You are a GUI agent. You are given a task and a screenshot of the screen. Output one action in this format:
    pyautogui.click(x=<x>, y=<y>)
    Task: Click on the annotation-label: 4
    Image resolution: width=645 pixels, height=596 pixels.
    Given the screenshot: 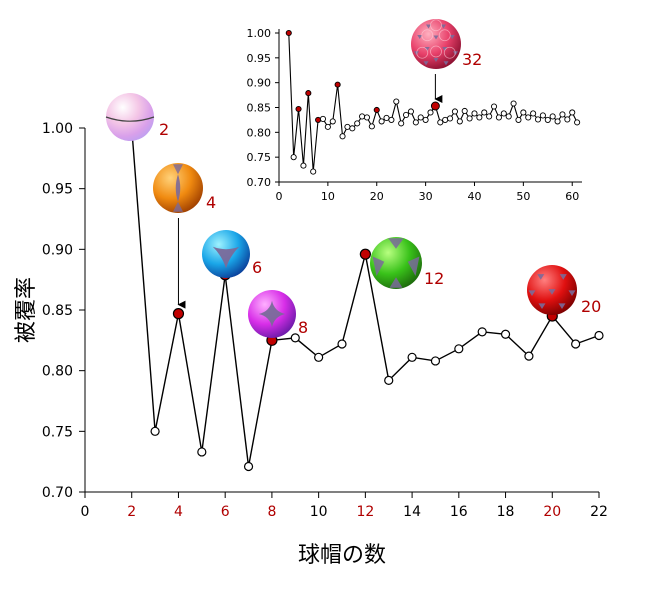 What is the action you would take?
    pyautogui.click(x=211, y=202)
    